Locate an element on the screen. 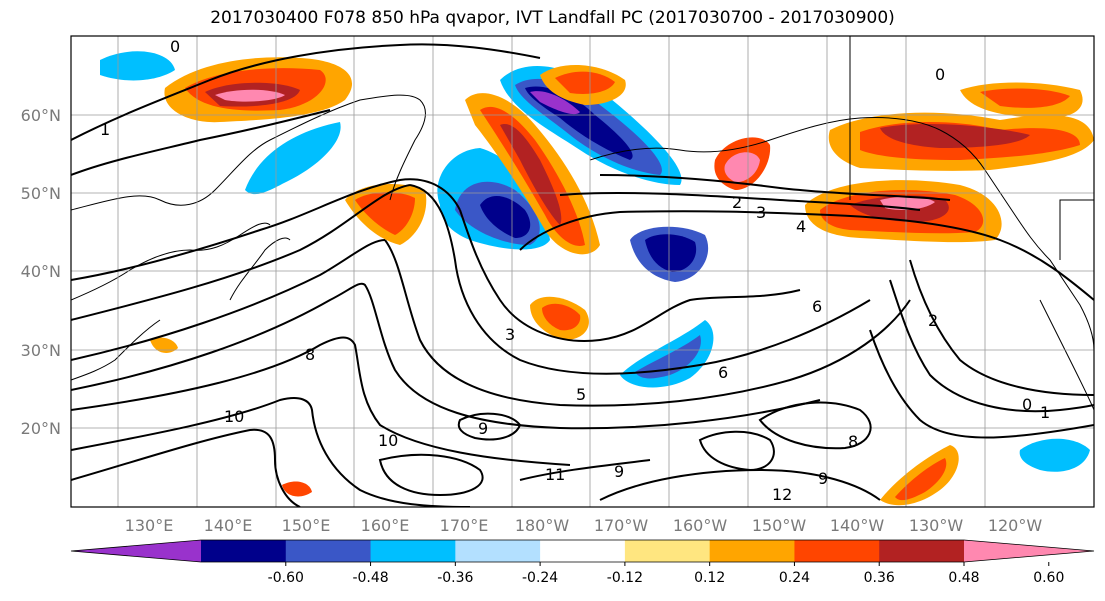 The width and height of the screenshot is (1105, 601). contour-label: 12 is located at coordinates (782, 494).